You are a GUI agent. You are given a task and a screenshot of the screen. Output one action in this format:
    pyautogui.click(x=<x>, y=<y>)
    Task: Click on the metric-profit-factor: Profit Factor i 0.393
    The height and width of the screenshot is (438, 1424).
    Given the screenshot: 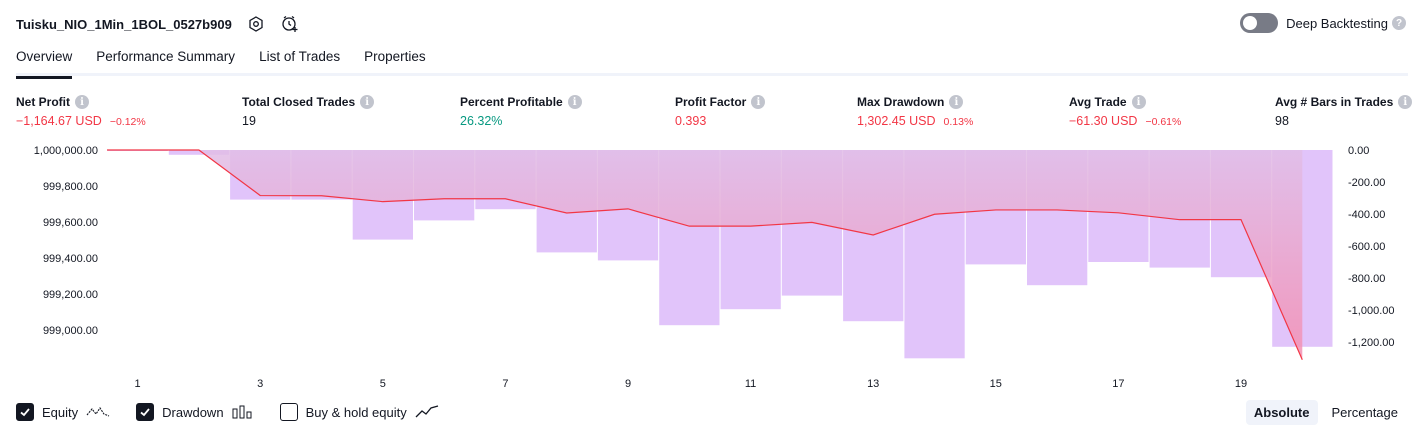 What is the action you would take?
    pyautogui.click(x=720, y=111)
    